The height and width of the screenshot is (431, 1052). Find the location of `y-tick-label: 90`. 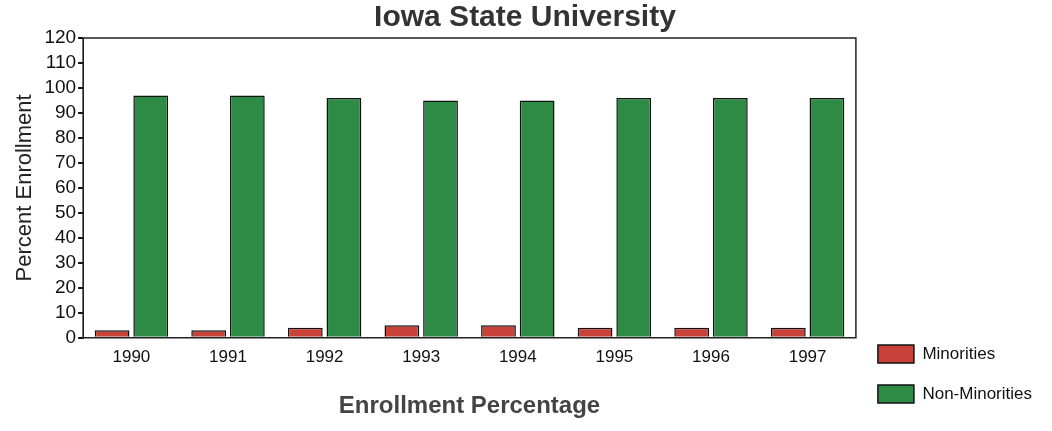

y-tick-label: 90 is located at coordinates (65, 112).